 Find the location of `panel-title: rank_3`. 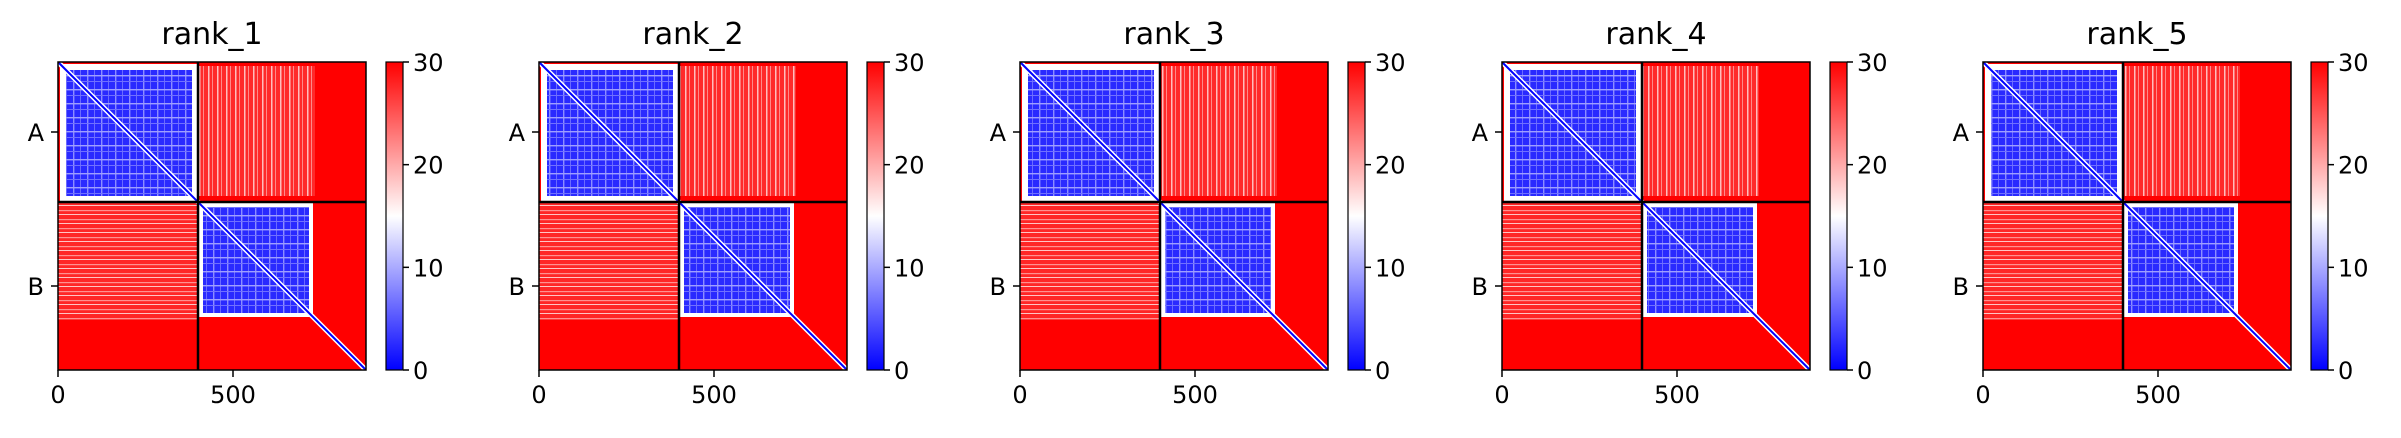

panel-title: rank_3 is located at coordinates (1173, 34).